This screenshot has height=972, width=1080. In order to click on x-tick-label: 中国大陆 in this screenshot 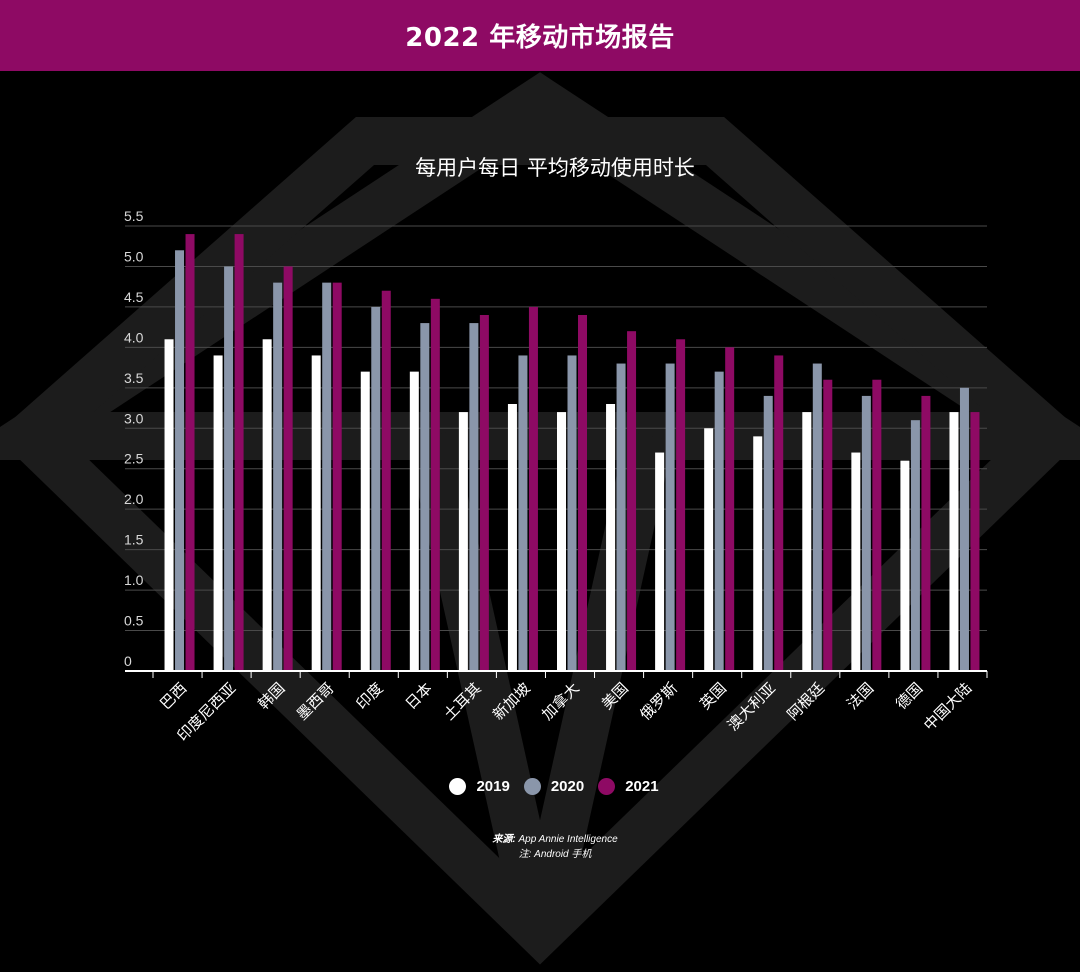, I will do `click(947, 706)`.